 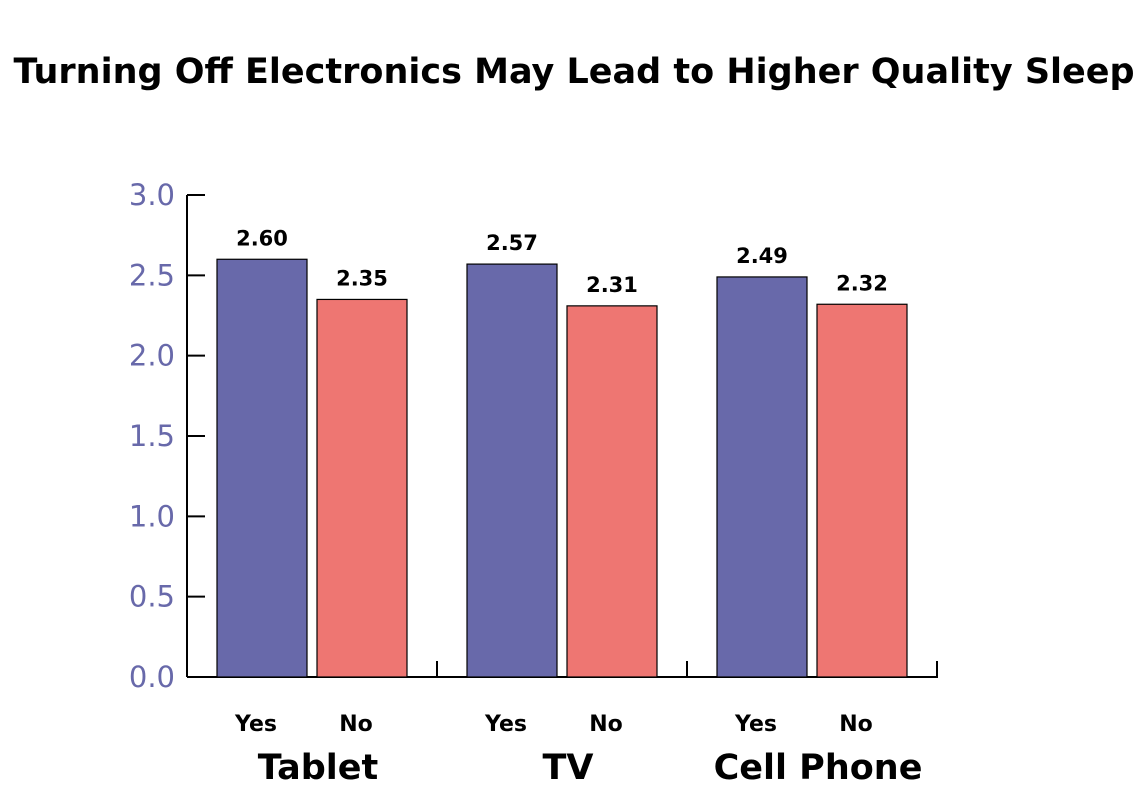 I want to click on data-label: 2.32, so click(x=862, y=283).